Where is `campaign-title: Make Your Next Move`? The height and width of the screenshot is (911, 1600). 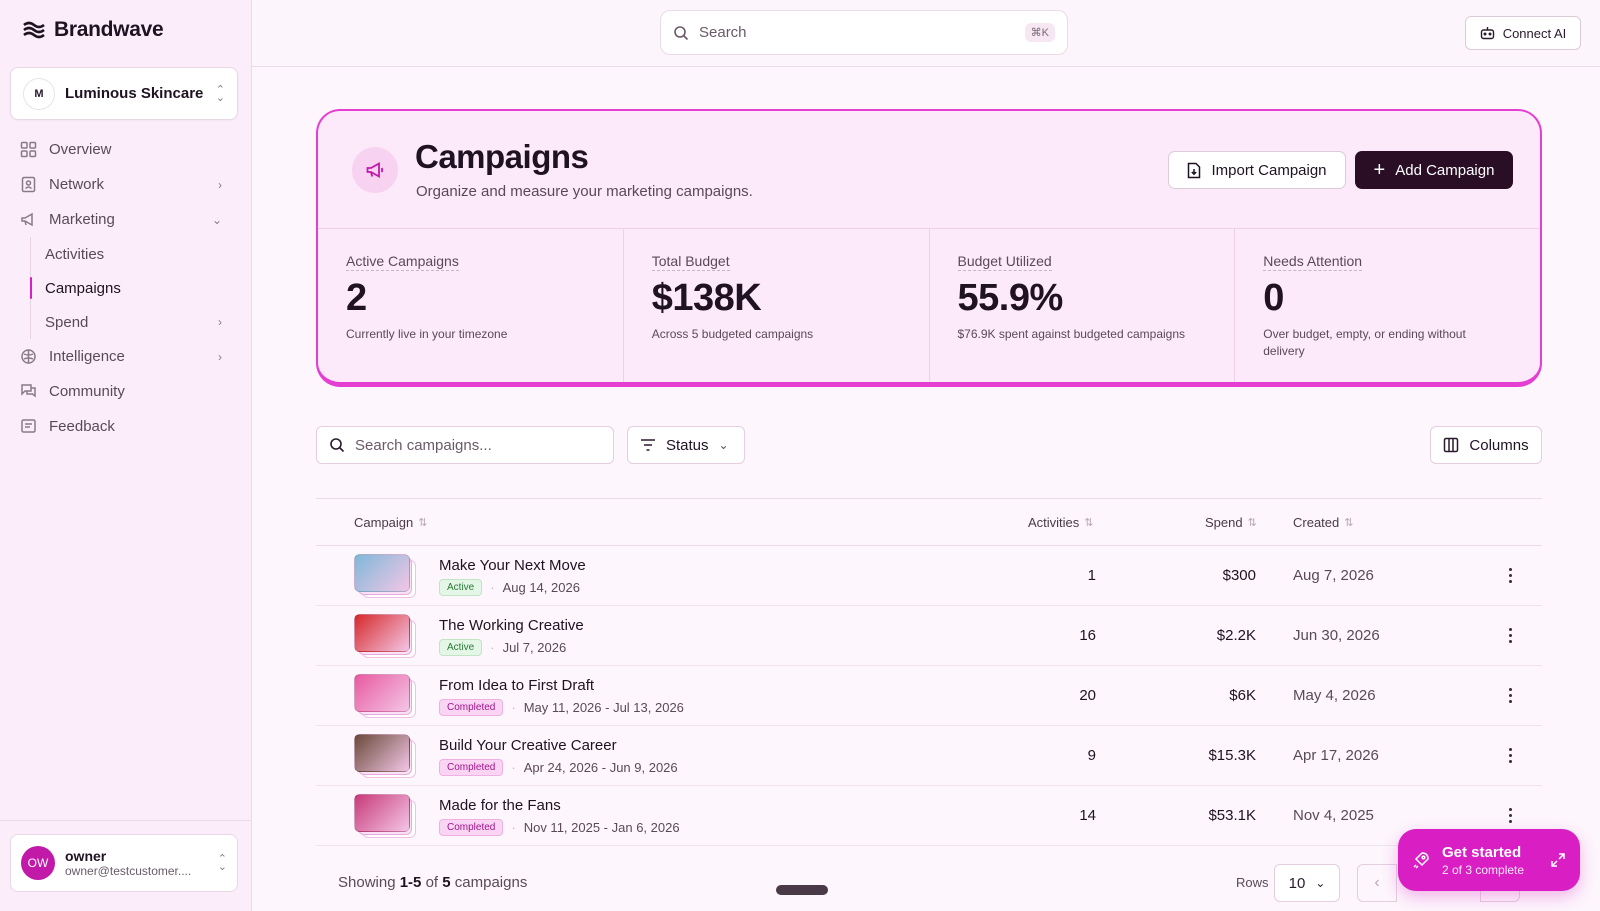
campaign-title: Make Your Next Move is located at coordinates (512, 565).